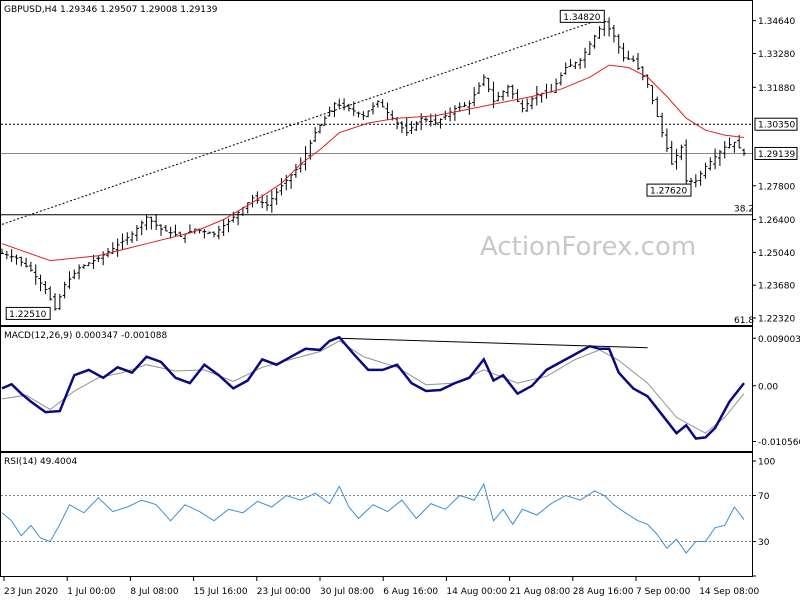 The image size is (800, 600). I want to click on x-tick-label: 28 Aug 16:00, so click(603, 592).